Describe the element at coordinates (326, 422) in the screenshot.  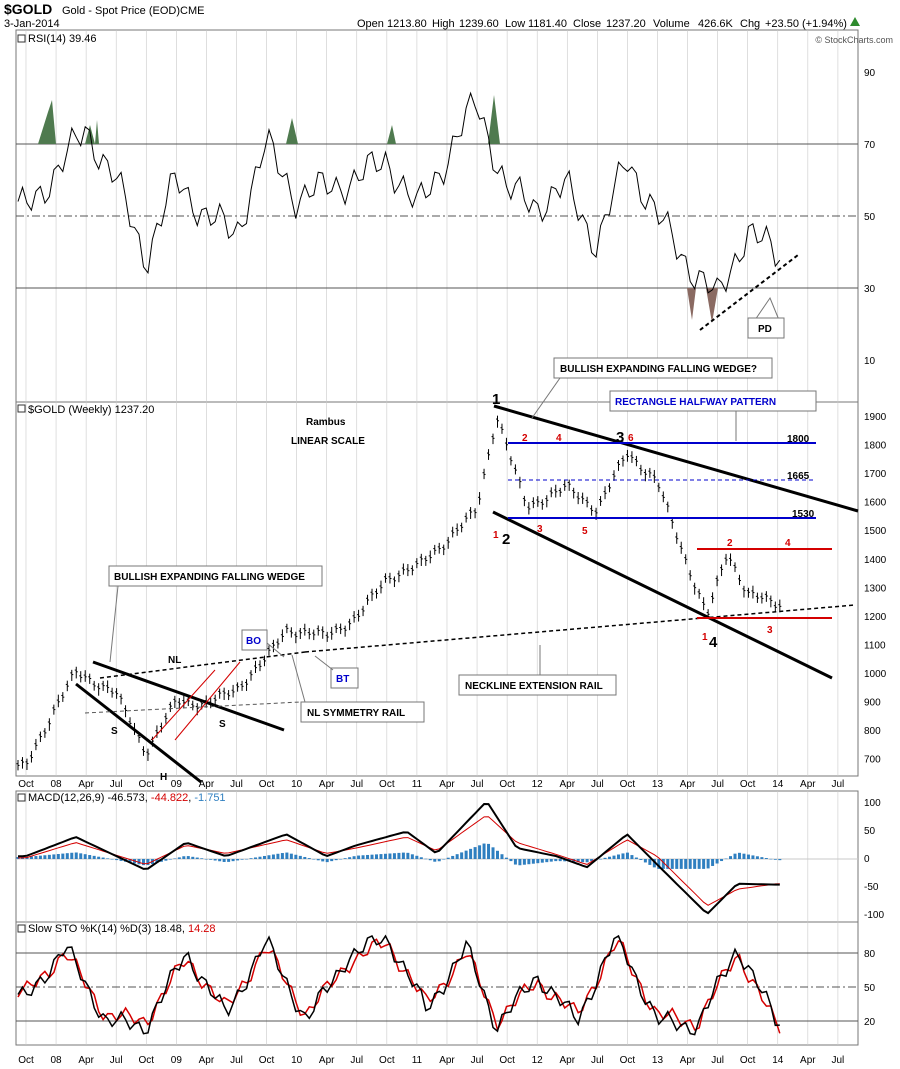
I see `author-note: Rambus` at that location.